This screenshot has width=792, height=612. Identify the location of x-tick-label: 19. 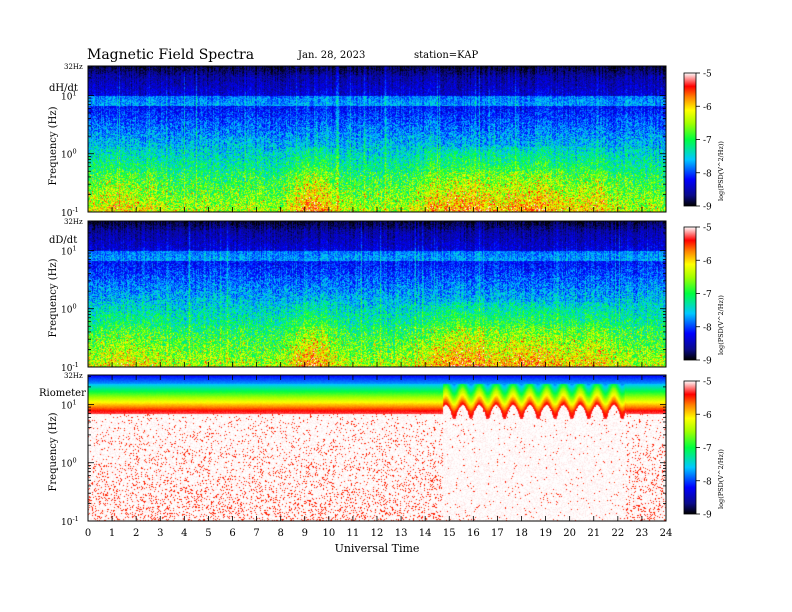
(545, 533).